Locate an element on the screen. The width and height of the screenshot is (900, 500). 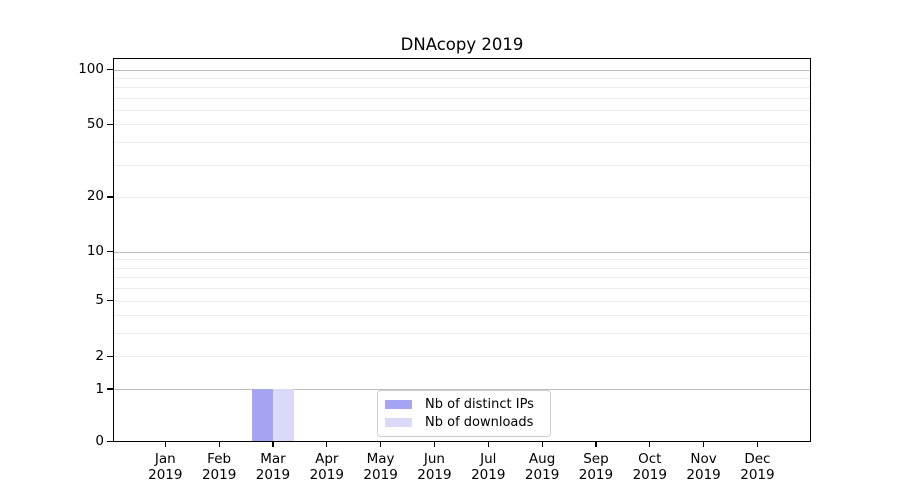
x-axis-tick-label: Oct 2019 is located at coordinates (650, 467).